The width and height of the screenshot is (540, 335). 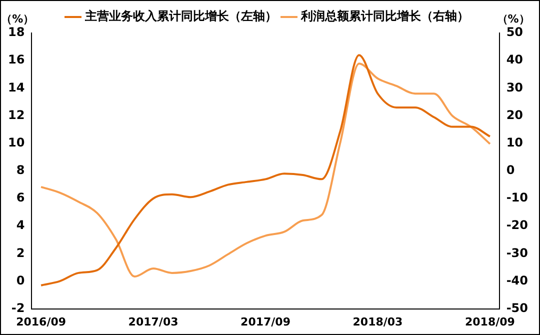 I want to click on y2-tick-label: 20, so click(x=515, y=115).